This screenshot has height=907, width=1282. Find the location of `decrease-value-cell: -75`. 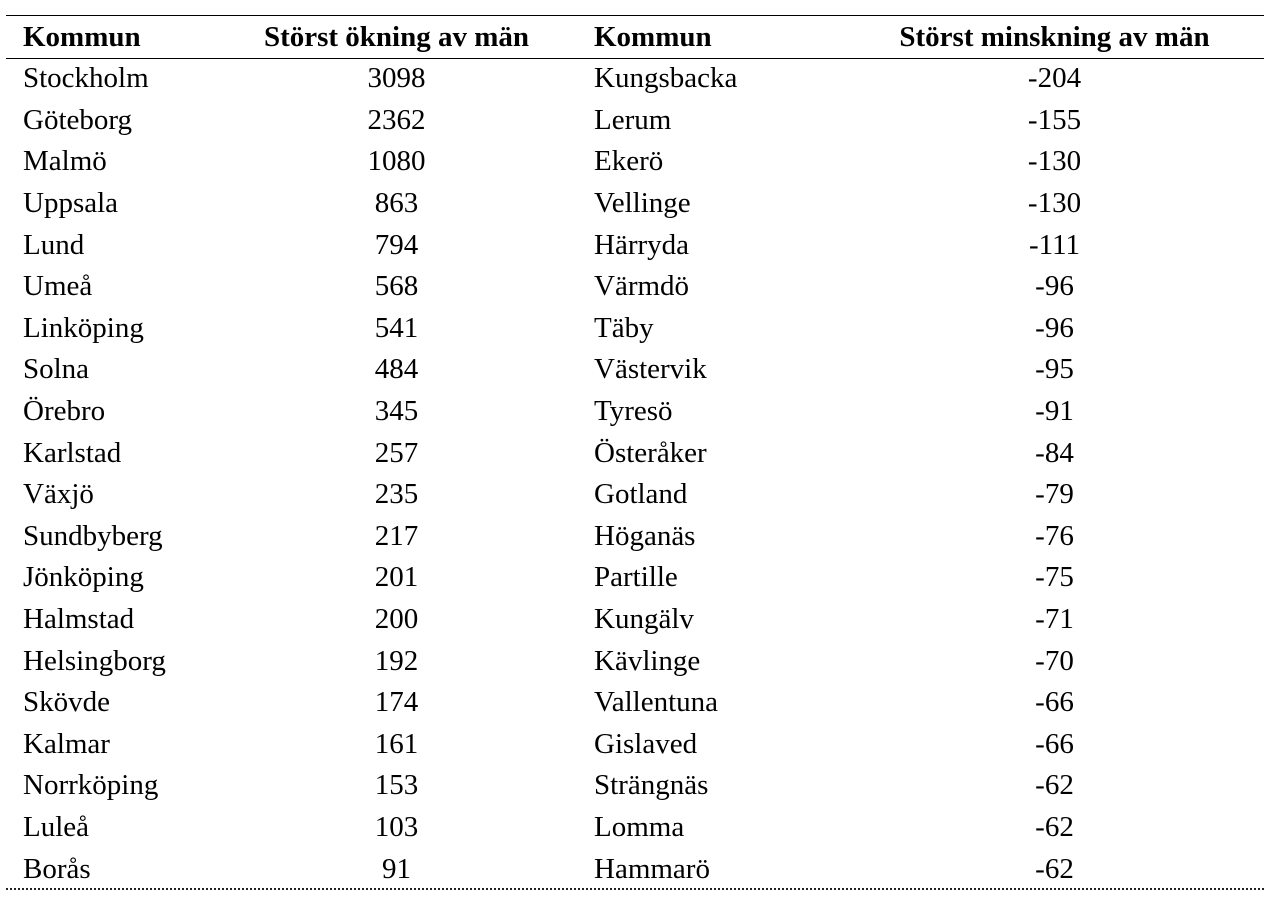

decrease-value-cell: -75 is located at coordinates (1054, 577).